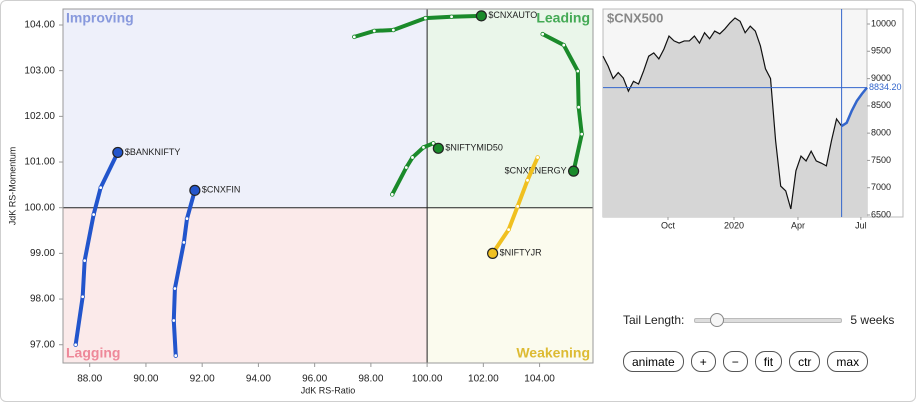 The width and height of the screenshot is (916, 402). What do you see at coordinates (881, 51) in the screenshot?
I see `mini-y-tick-label: 9500` at bounding box center [881, 51].